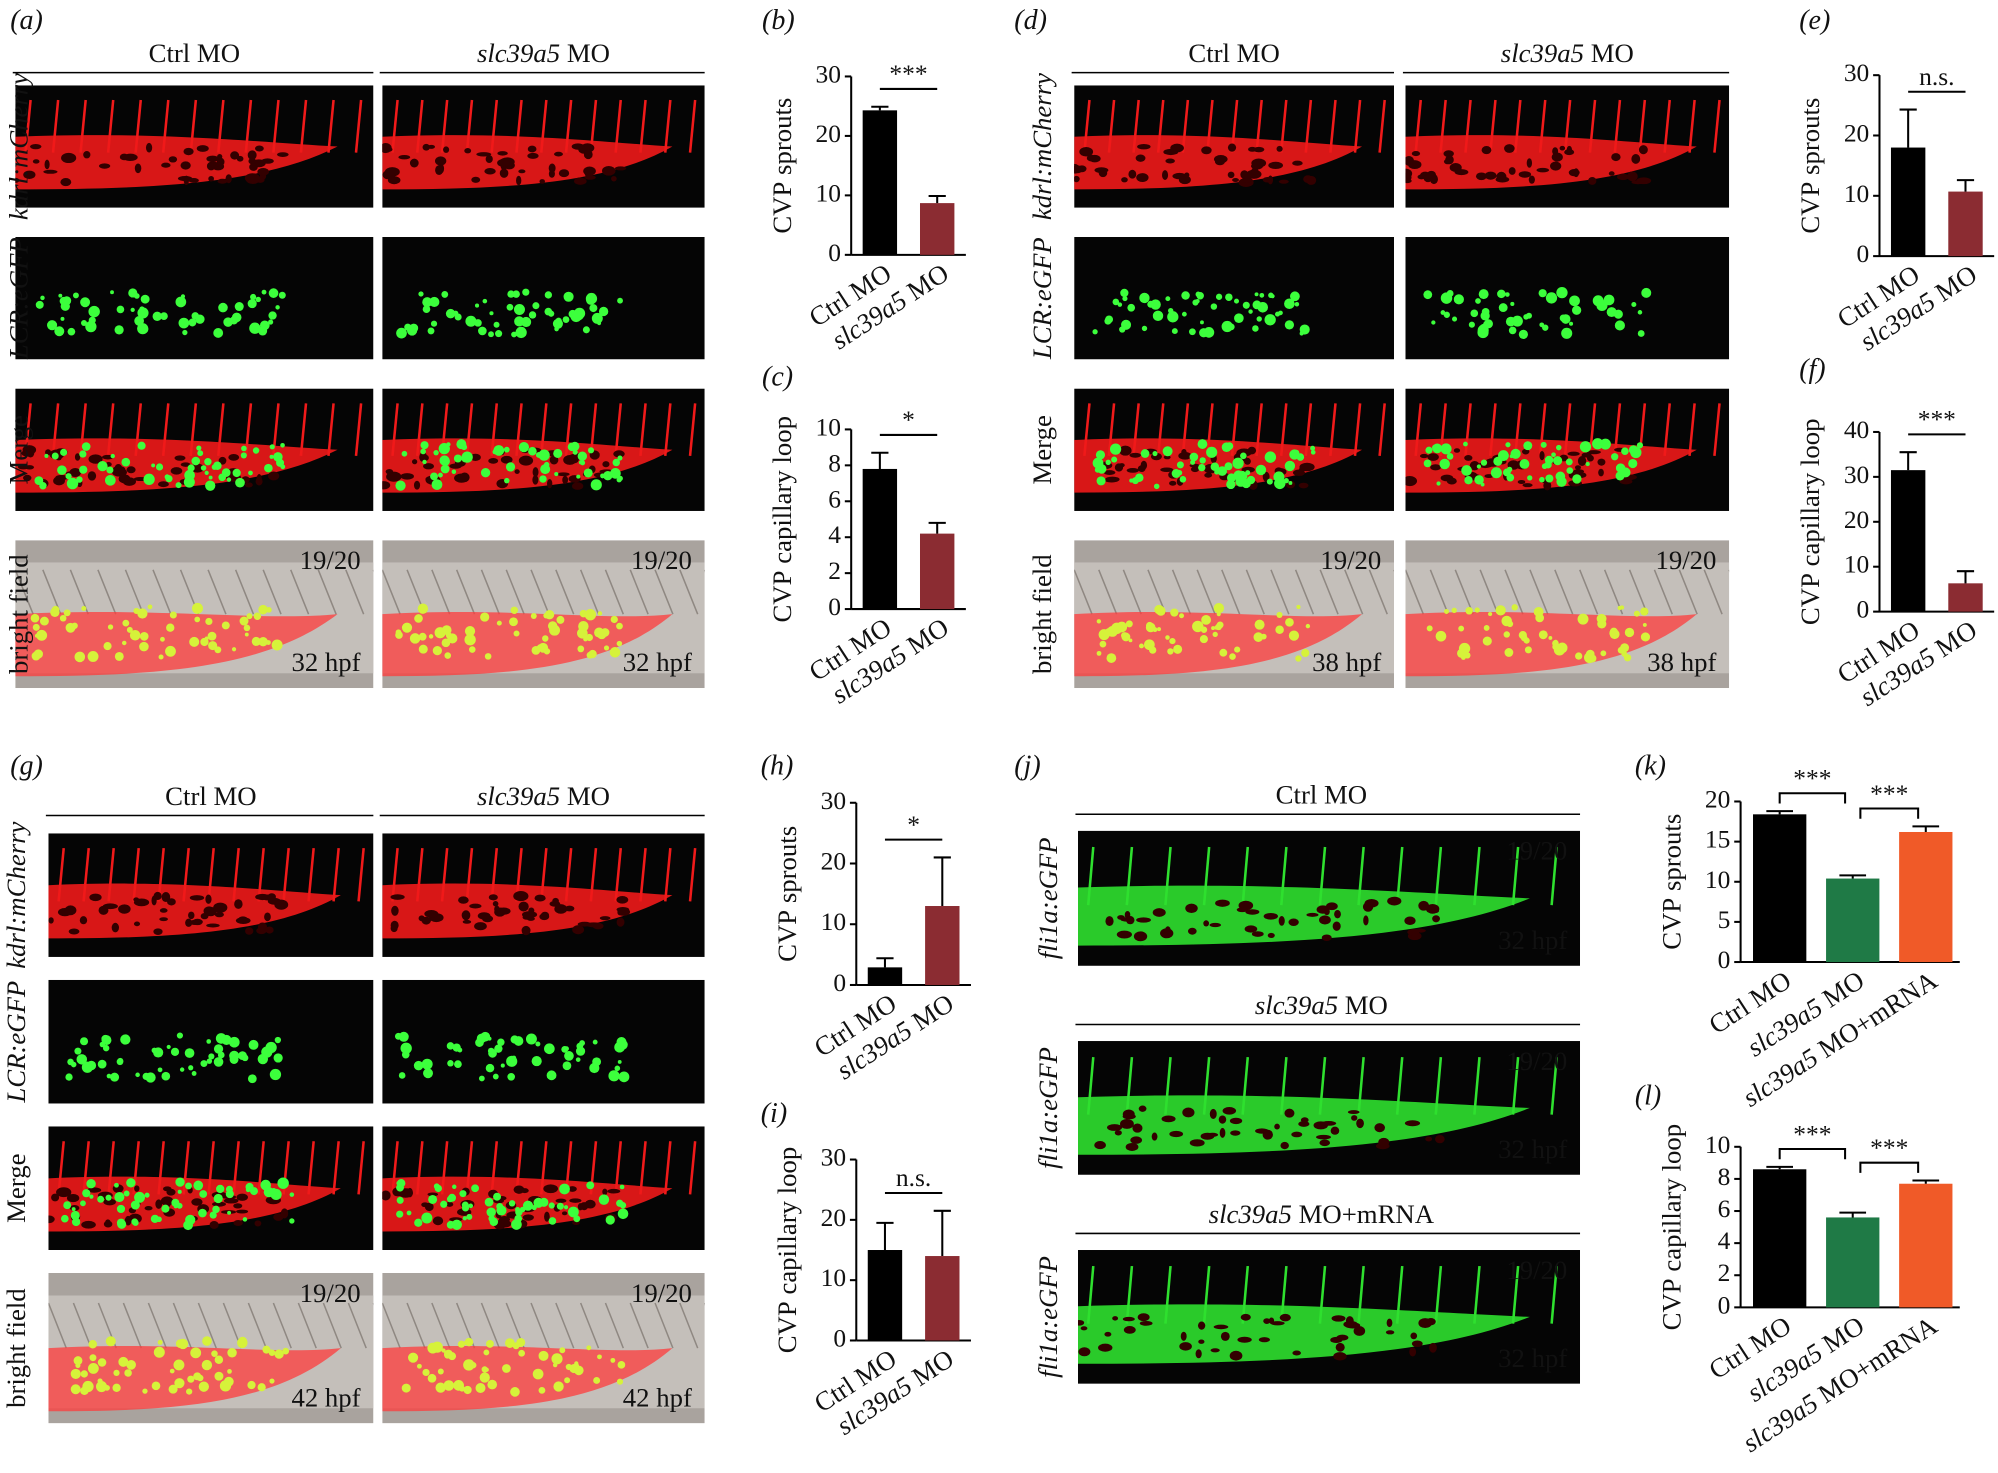 Image resolution: width=1998 pixels, height=1473 pixels. I want to click on row-label: LCR:eGFP, so click(1042, 298).